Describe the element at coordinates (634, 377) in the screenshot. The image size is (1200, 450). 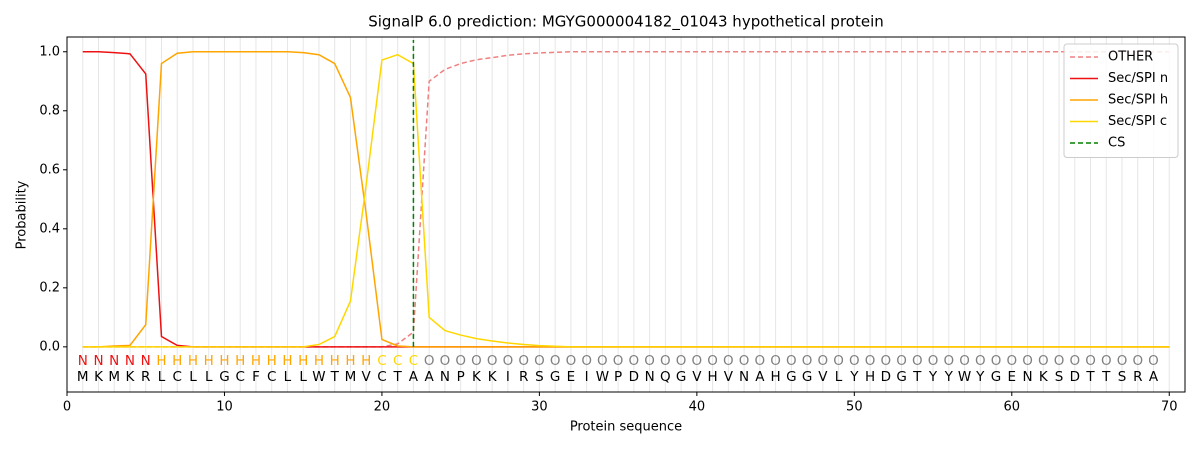
I see `residue-label: D` at that location.